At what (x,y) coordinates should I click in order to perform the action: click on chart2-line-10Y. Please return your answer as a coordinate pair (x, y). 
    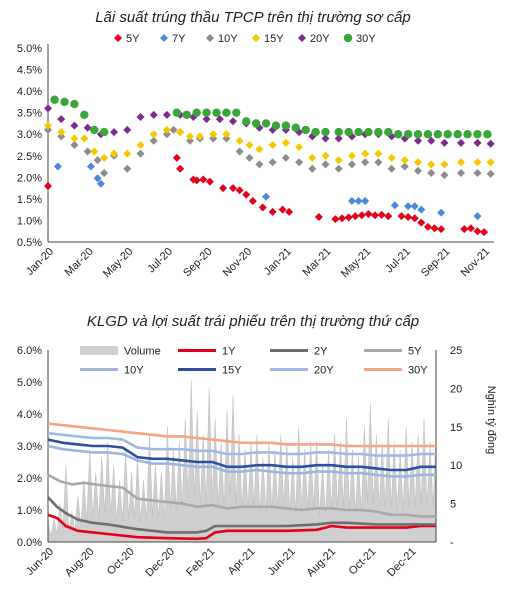
    Looking at the image, I should click on (241, 461).